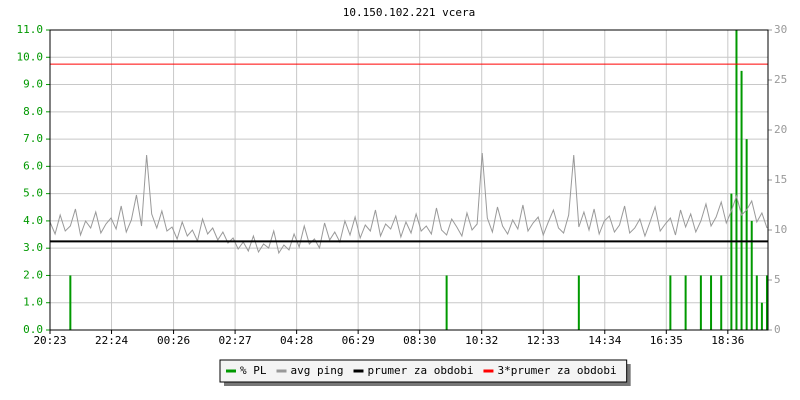 This screenshot has width=800, height=400. Describe the element at coordinates (33, 220) in the screenshot. I see `y-tick-label: 4.0` at that location.